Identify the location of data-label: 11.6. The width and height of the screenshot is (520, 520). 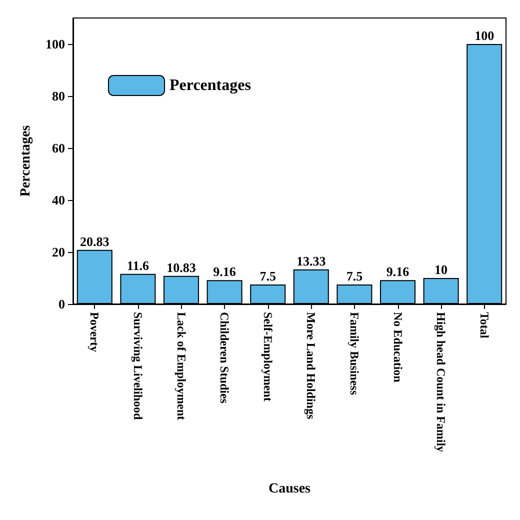
(138, 265).